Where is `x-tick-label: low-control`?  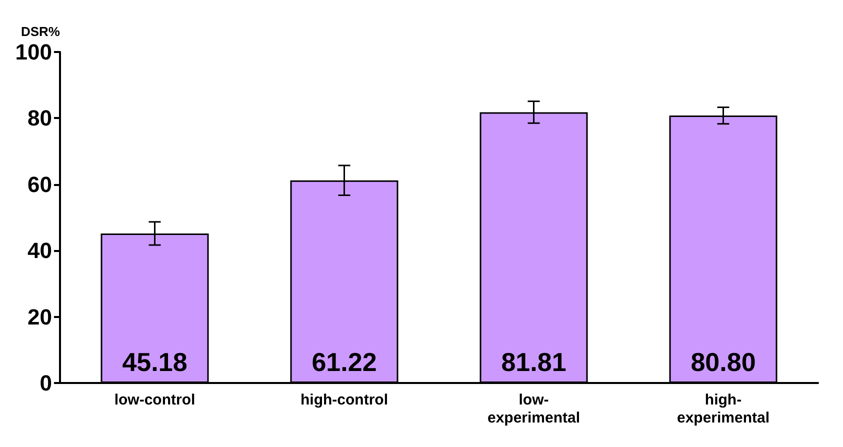 x-tick-label: low-control is located at coordinates (155, 400).